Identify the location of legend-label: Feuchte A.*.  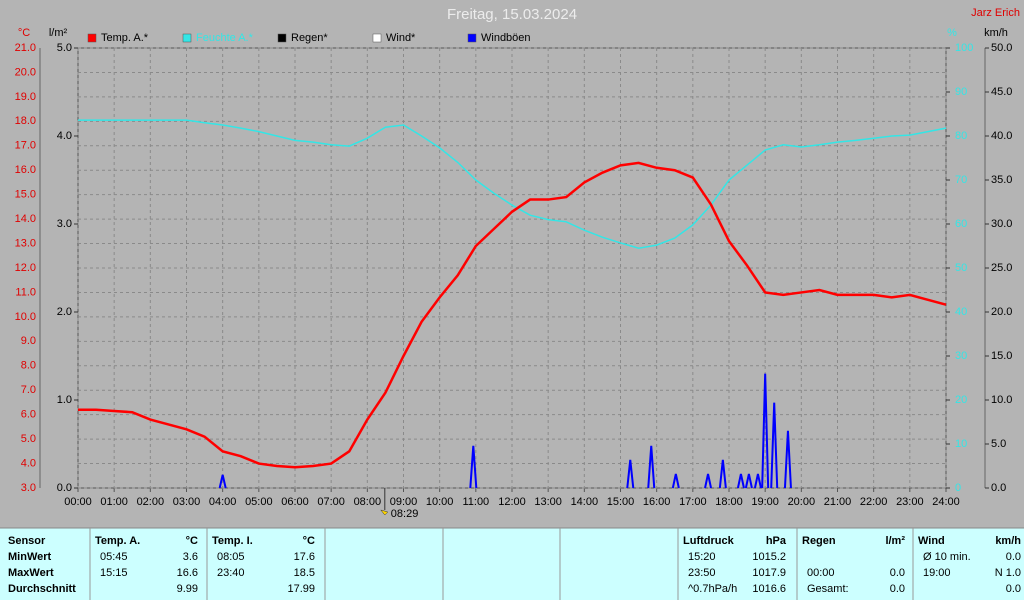
(225, 38).